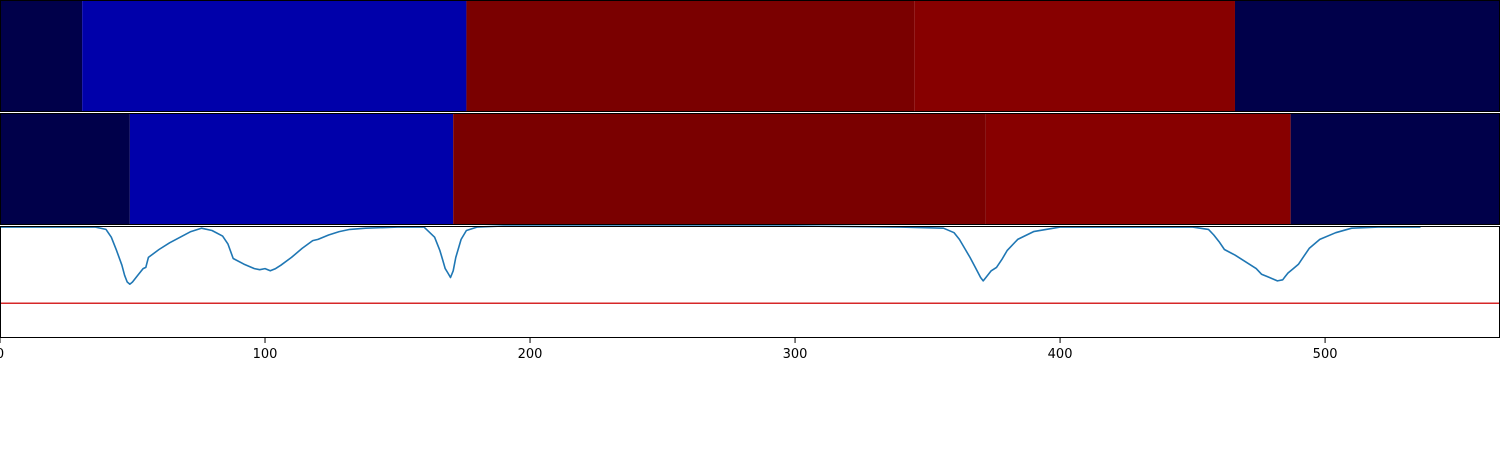 Image resolution: width=1500 pixels, height=450 pixels. I want to click on x-tick-label: 200, so click(530, 354).